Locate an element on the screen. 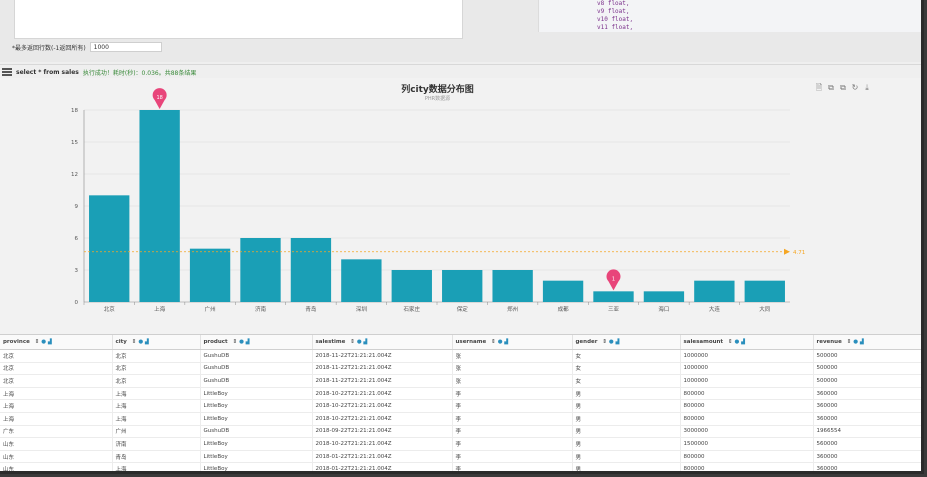 This screenshot has height=477, width=927. executed-sql: select * from sales is located at coordinates (47, 72).